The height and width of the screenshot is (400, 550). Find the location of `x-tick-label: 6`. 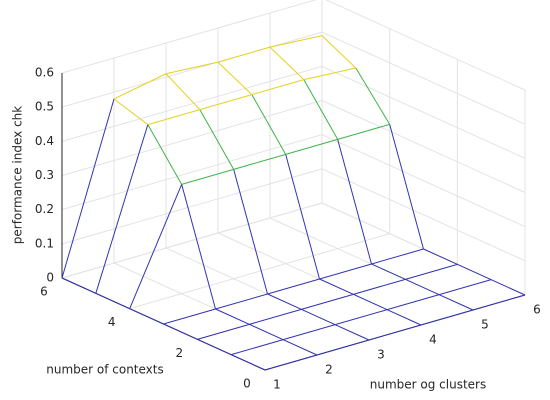

x-tick-label: 6 is located at coordinates (537, 310).